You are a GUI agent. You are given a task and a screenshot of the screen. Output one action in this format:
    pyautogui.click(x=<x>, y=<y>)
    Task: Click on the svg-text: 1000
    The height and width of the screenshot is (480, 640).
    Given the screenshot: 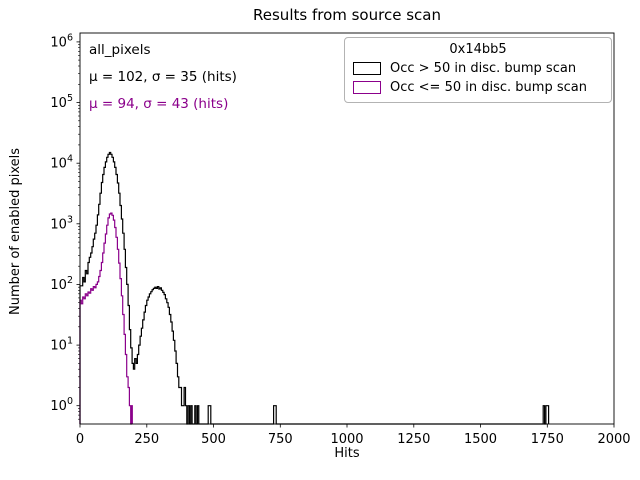 What is the action you would take?
    pyautogui.click(x=346, y=439)
    